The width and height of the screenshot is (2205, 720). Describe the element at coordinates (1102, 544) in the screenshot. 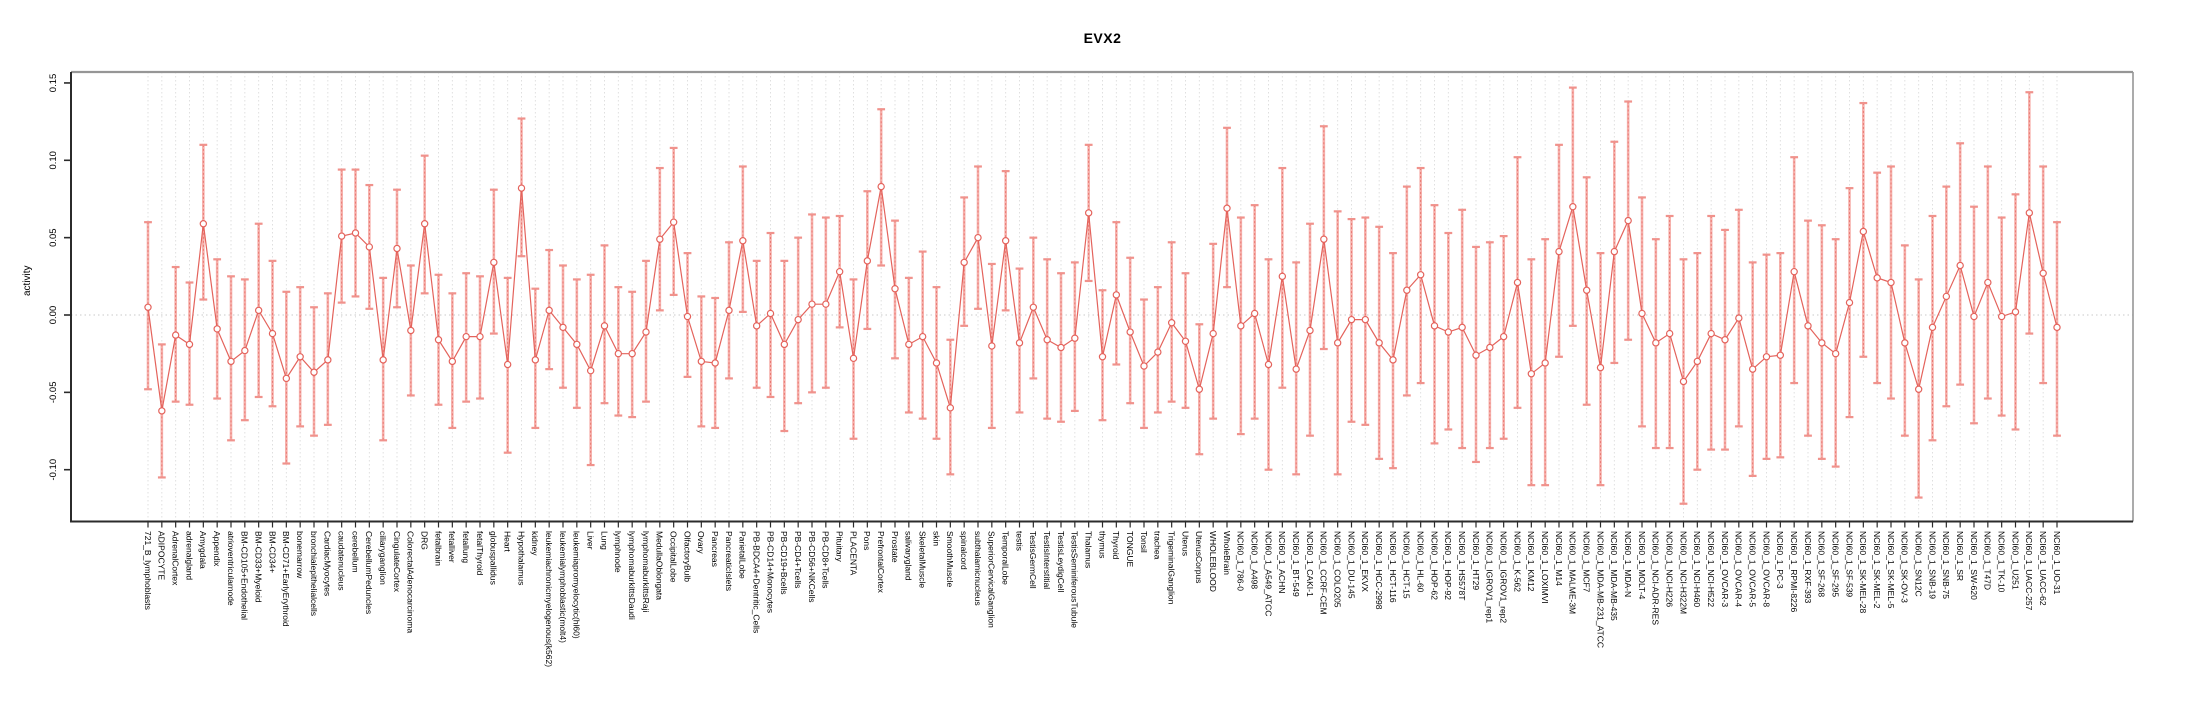

I see `x-tick-label: thymus` at that location.